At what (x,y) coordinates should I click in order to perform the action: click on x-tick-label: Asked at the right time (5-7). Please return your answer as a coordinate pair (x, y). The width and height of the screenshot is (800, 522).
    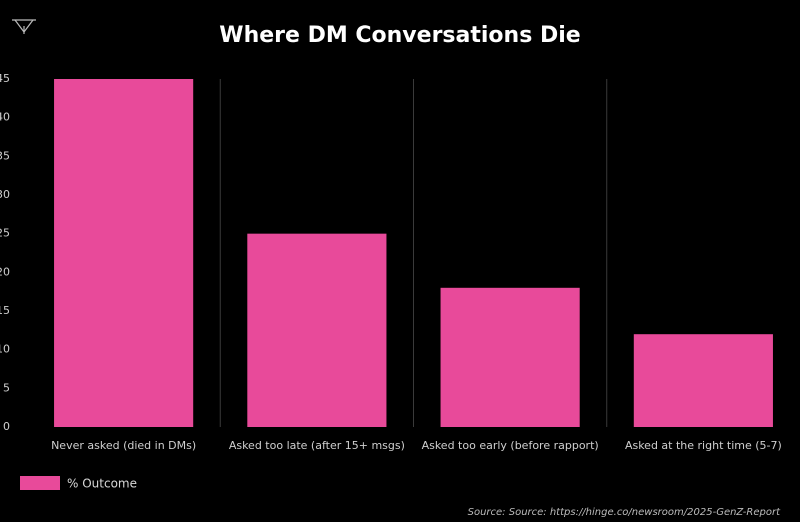
    Looking at the image, I should click on (703, 445).